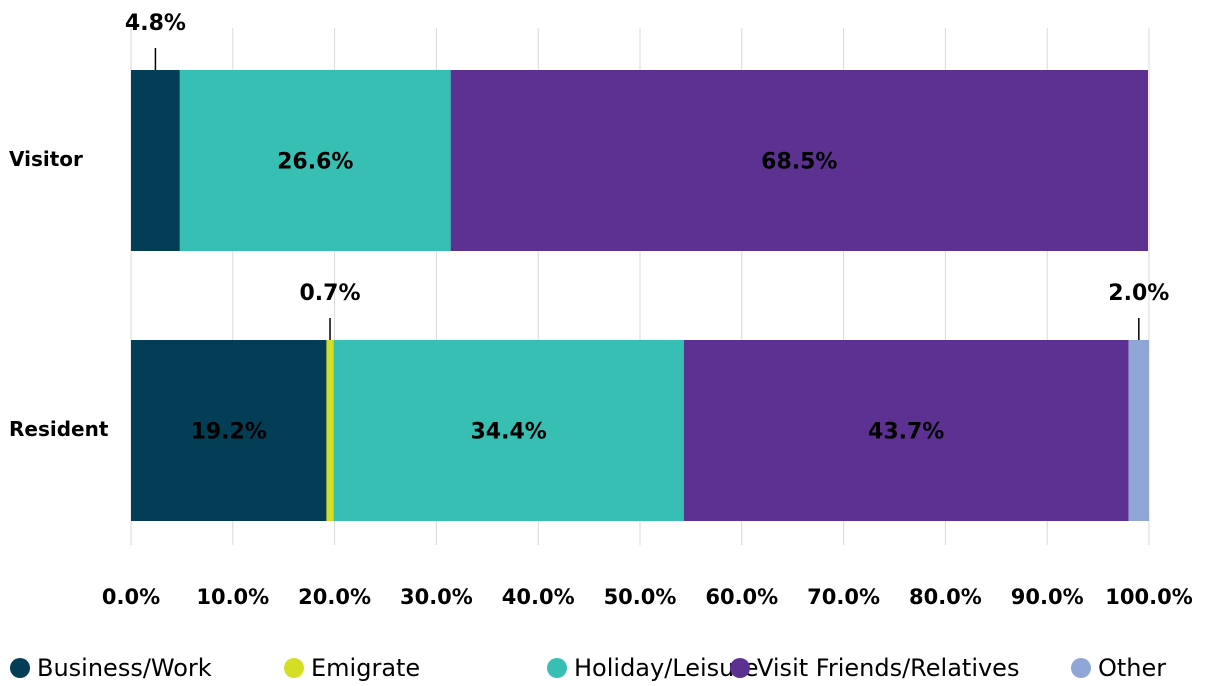 Image resolution: width=1209 pixels, height=686 pixels. What do you see at coordinates (124, 668) in the screenshot?
I see `legend-label: Business/Work` at bounding box center [124, 668].